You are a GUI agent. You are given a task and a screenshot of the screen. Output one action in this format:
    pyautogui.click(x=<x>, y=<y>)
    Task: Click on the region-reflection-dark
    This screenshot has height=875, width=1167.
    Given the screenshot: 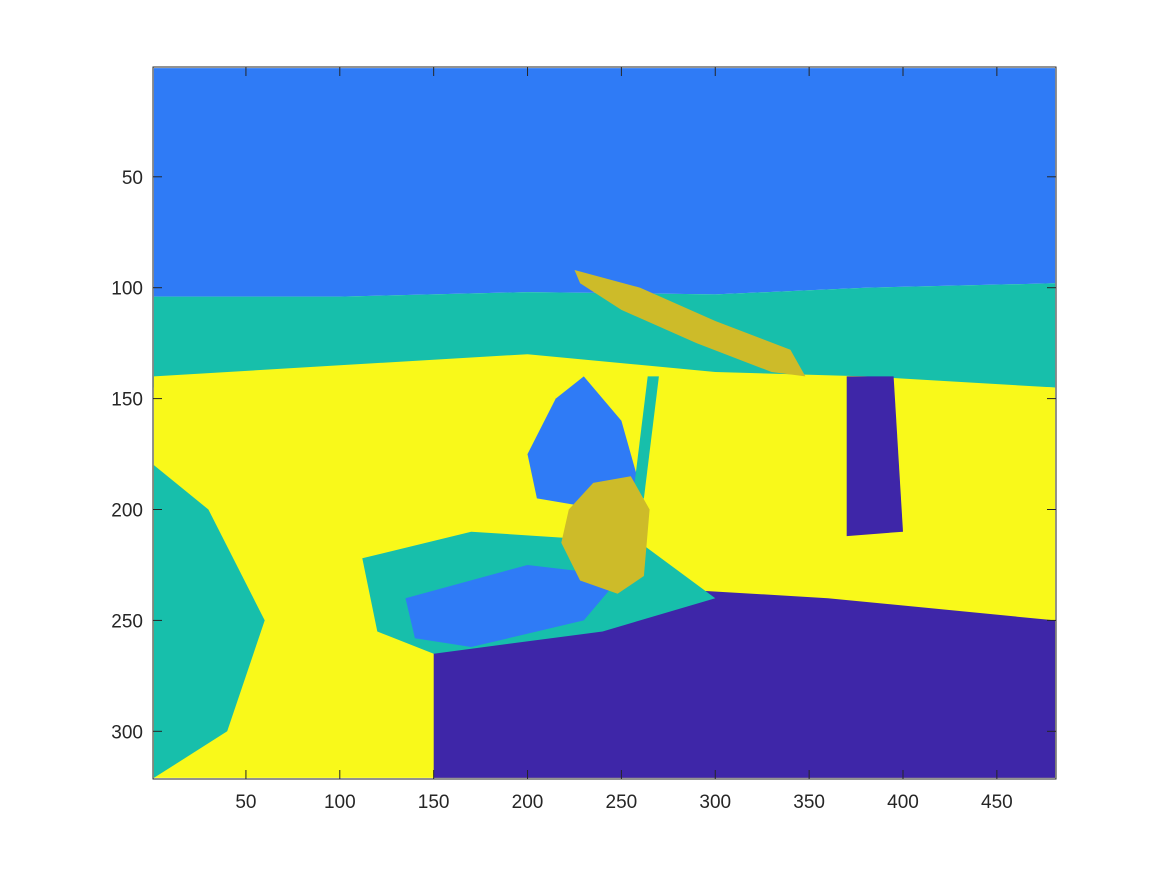 What is the action you would take?
    pyautogui.click(x=874, y=456)
    